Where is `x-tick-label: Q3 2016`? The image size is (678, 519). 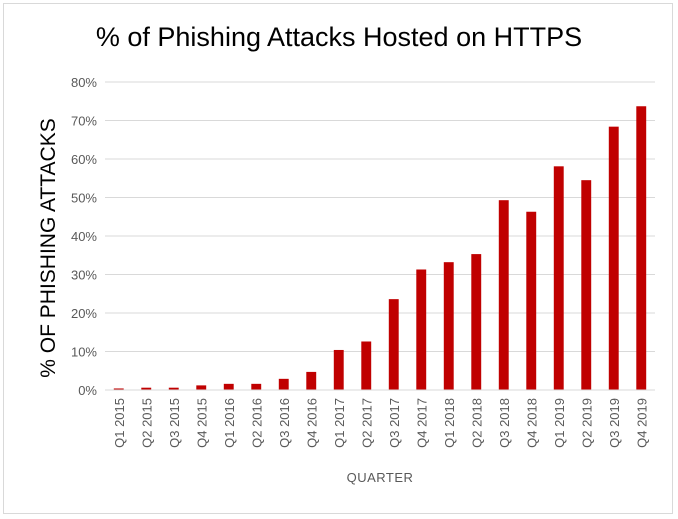
x-tick-label: Q3 2016 is located at coordinates (284, 423).